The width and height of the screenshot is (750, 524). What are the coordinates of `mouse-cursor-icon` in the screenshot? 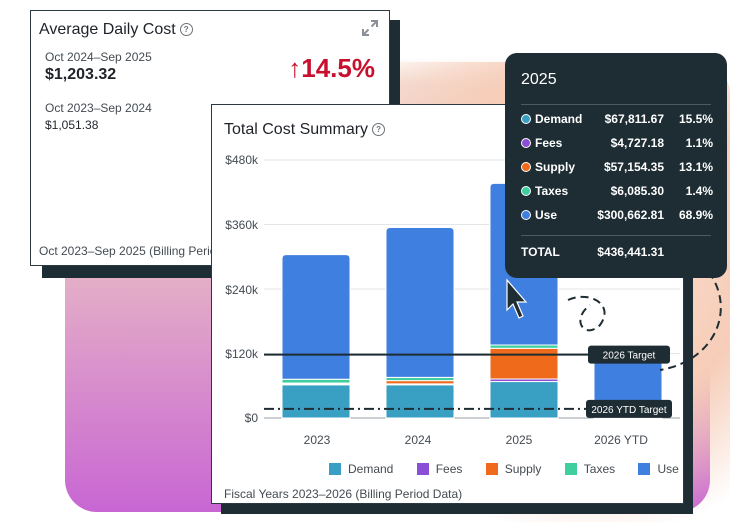 It's located at (517, 298).